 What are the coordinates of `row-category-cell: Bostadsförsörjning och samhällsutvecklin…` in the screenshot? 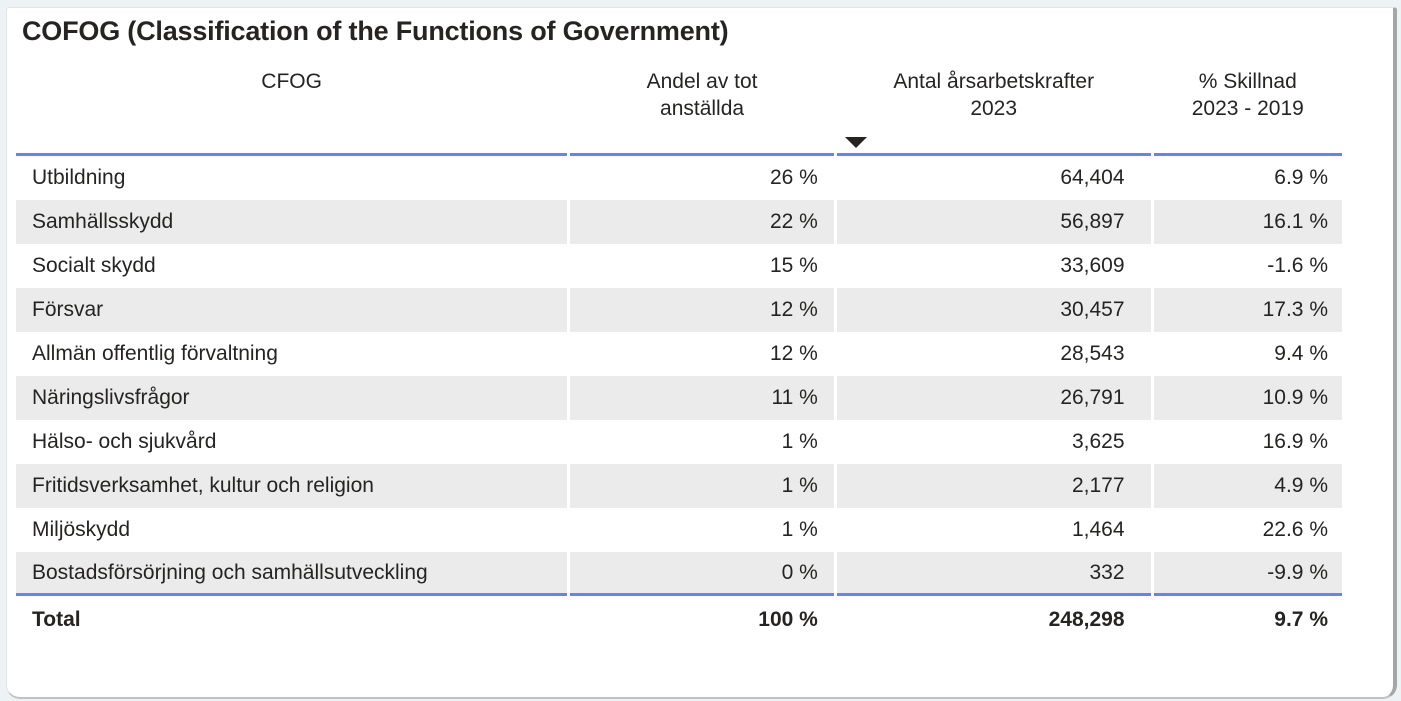 It's located at (292, 574).